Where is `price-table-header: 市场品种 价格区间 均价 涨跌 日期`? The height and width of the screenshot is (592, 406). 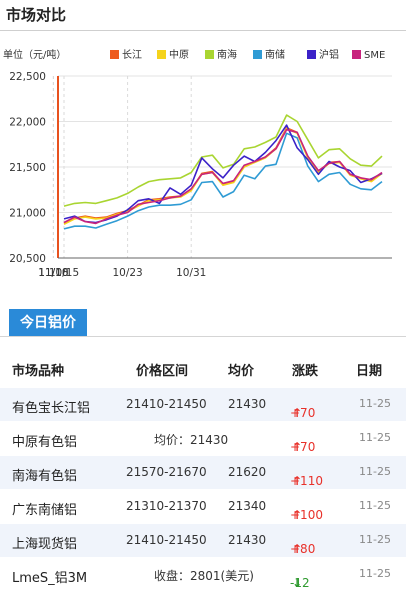 price-table-header: 市场品种 价格区间 均价 涨跌 日期 is located at coordinates (203, 367).